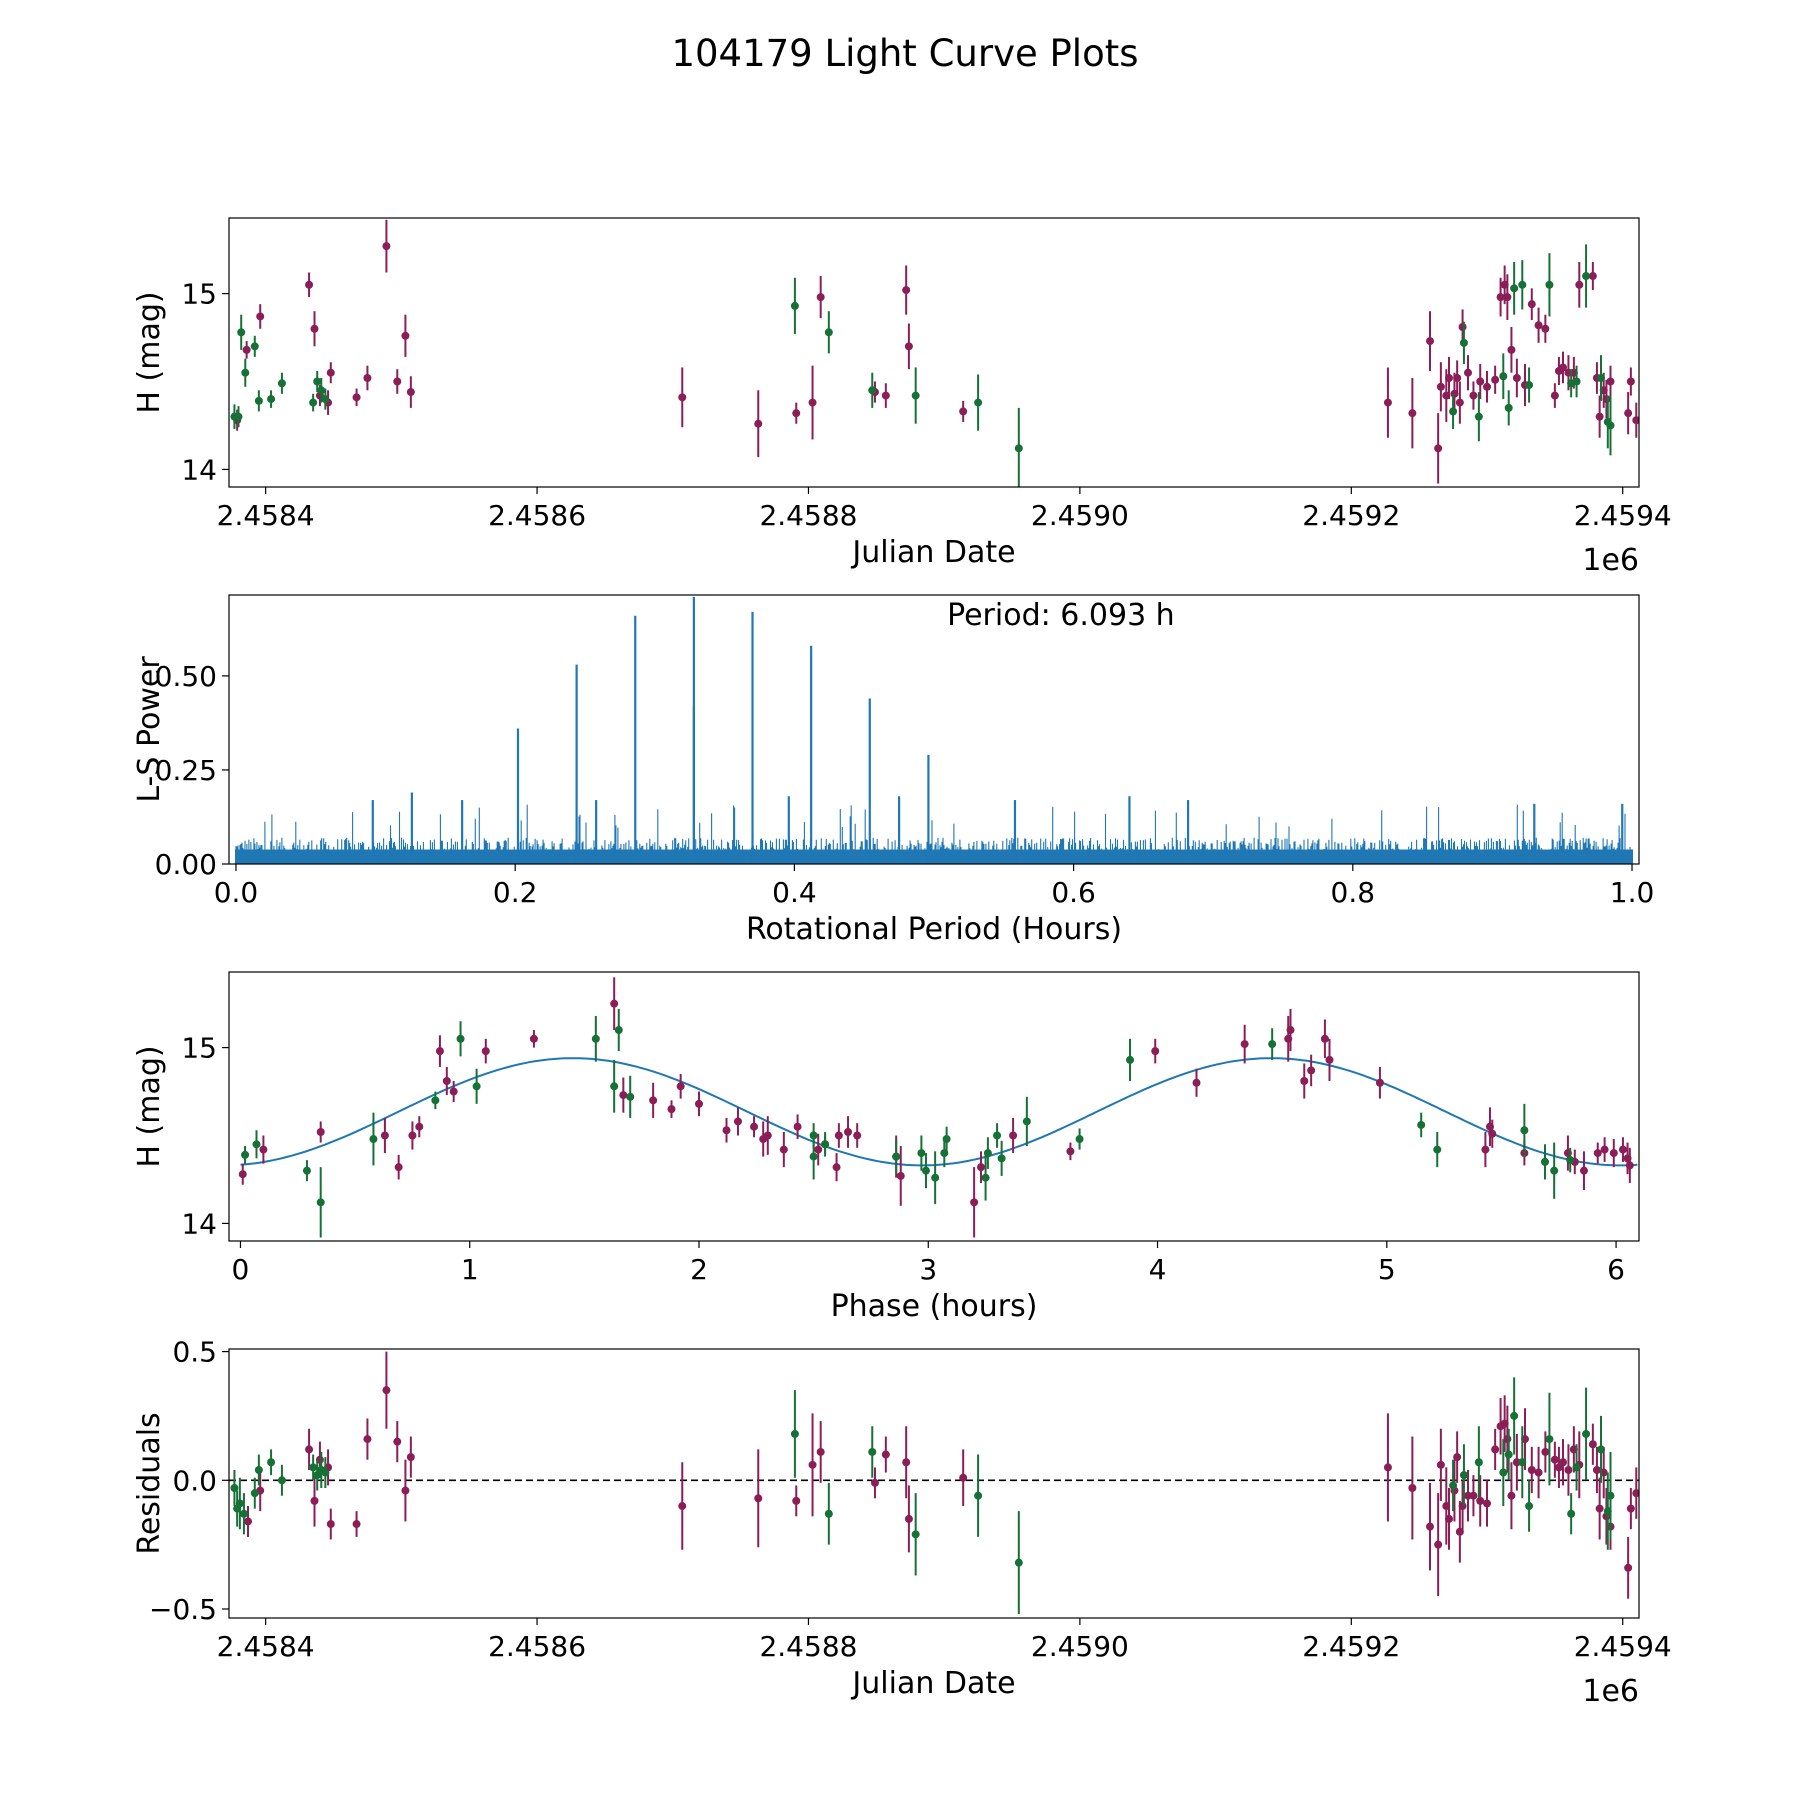 Image resolution: width=1800 pixels, height=1800 pixels. Describe the element at coordinates (1073, 892) in the screenshot. I see `x-tick-label: 0.6` at that location.